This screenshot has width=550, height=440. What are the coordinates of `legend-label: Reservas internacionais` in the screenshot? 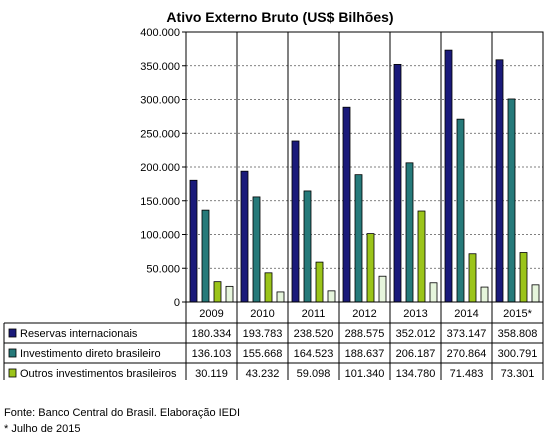 It's located at (79, 334).